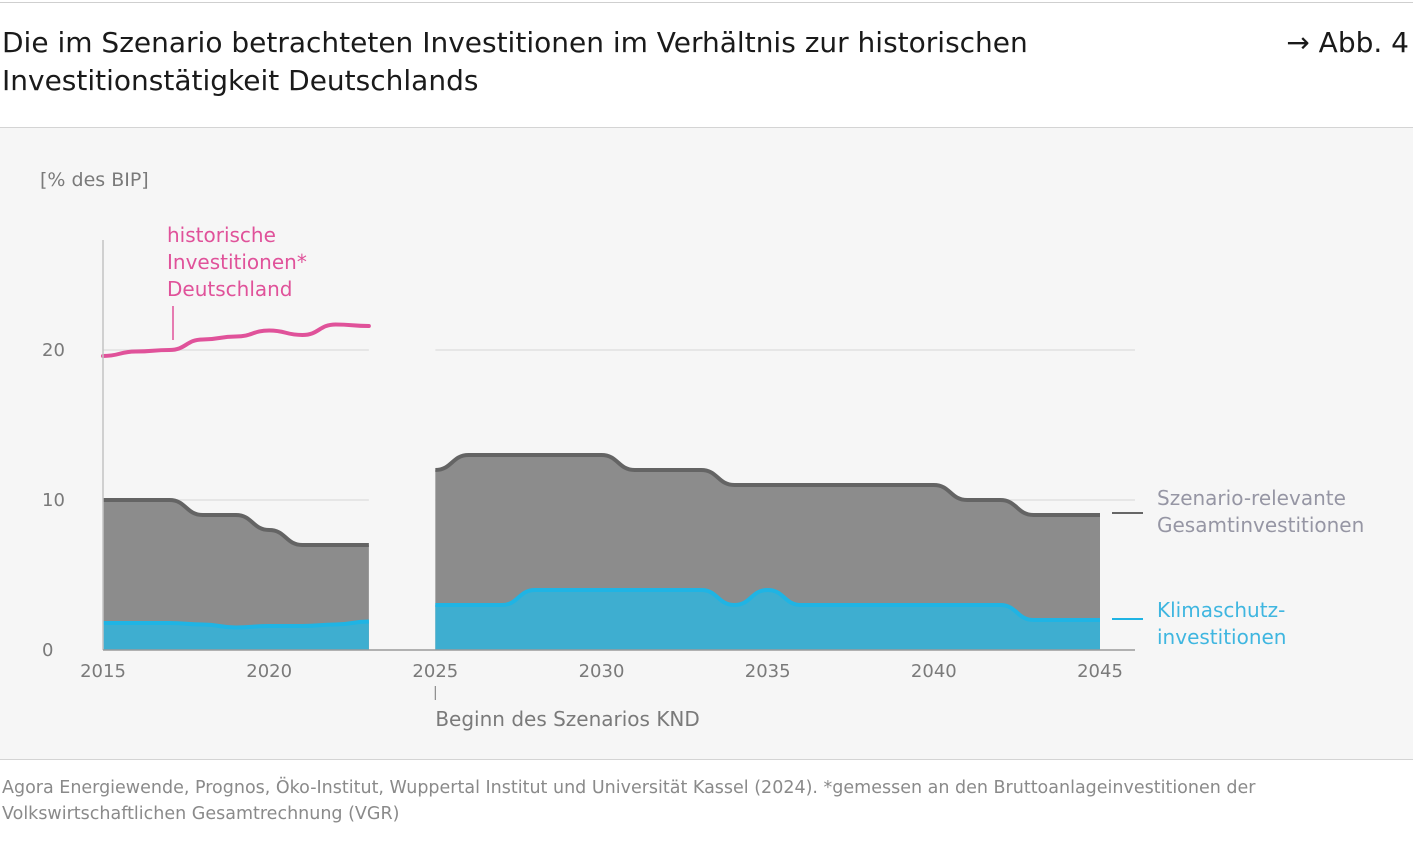 This screenshot has width=1413, height=849. I want to click on x-tick-label: 2025, so click(435, 671).